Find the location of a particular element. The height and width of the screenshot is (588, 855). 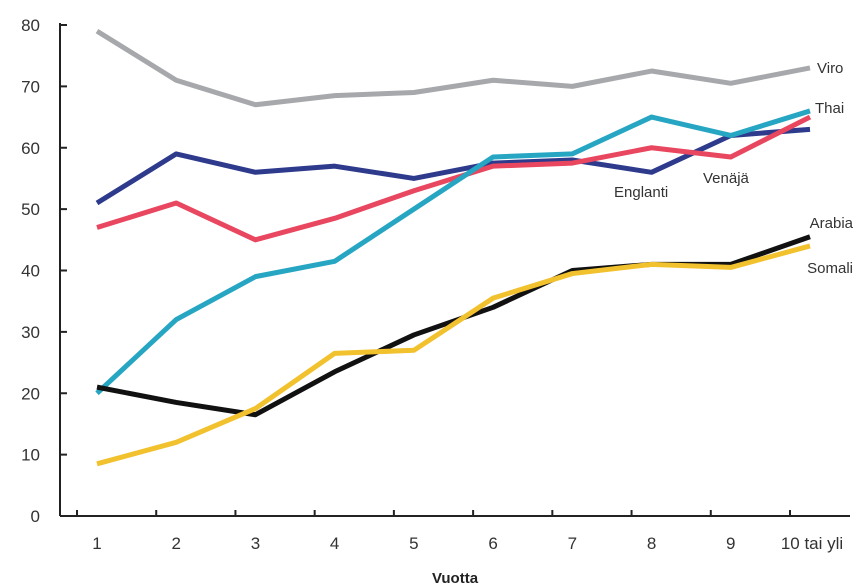

series-labels: Viro Englanti Venäjä Thai Arabia Somali is located at coordinates (734, 168).